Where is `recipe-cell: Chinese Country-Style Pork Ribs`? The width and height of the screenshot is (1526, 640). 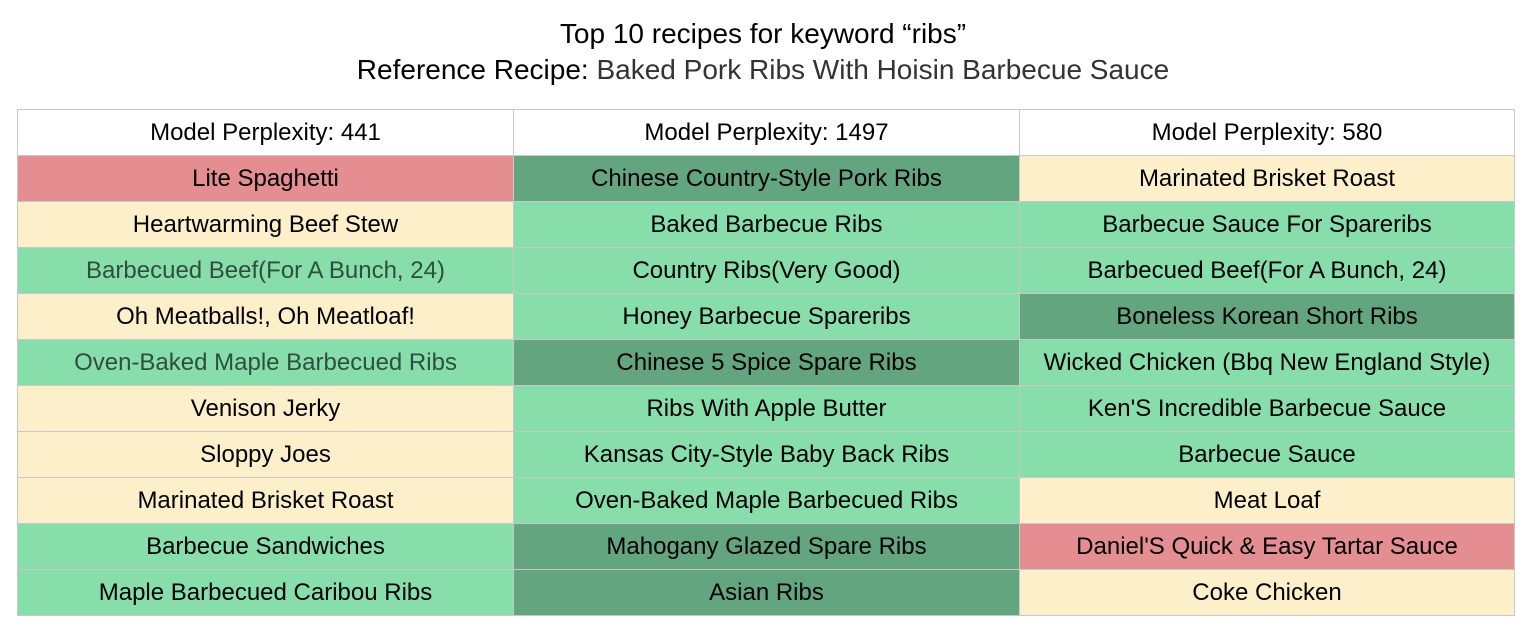 recipe-cell: Chinese Country-Style Pork Ribs is located at coordinates (766, 178).